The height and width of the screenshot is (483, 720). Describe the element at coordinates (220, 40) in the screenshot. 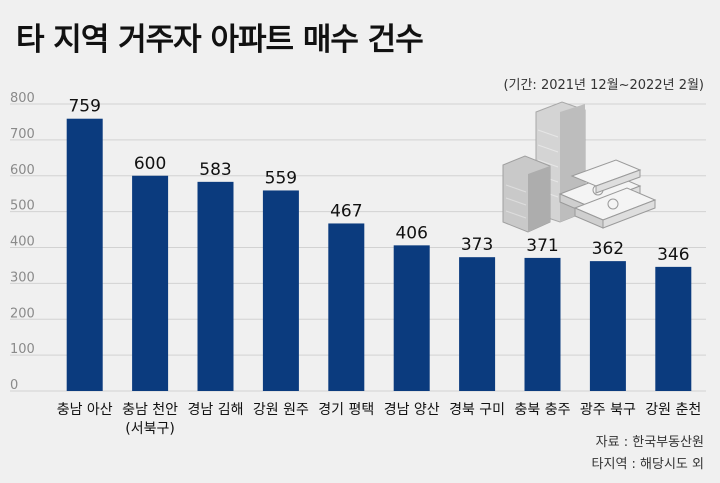

I see `page-title: 타 지역 거주자 아파트 매수 건수` at that location.